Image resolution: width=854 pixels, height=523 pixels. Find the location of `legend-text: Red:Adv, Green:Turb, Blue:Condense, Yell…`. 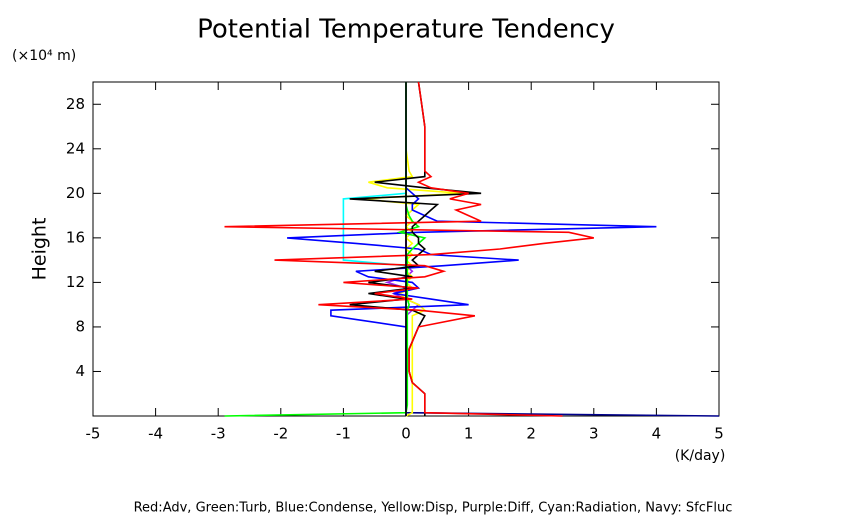

legend-text: Red:Adv, Green:Turb, Blue:Condense, Yell… is located at coordinates (433, 508).